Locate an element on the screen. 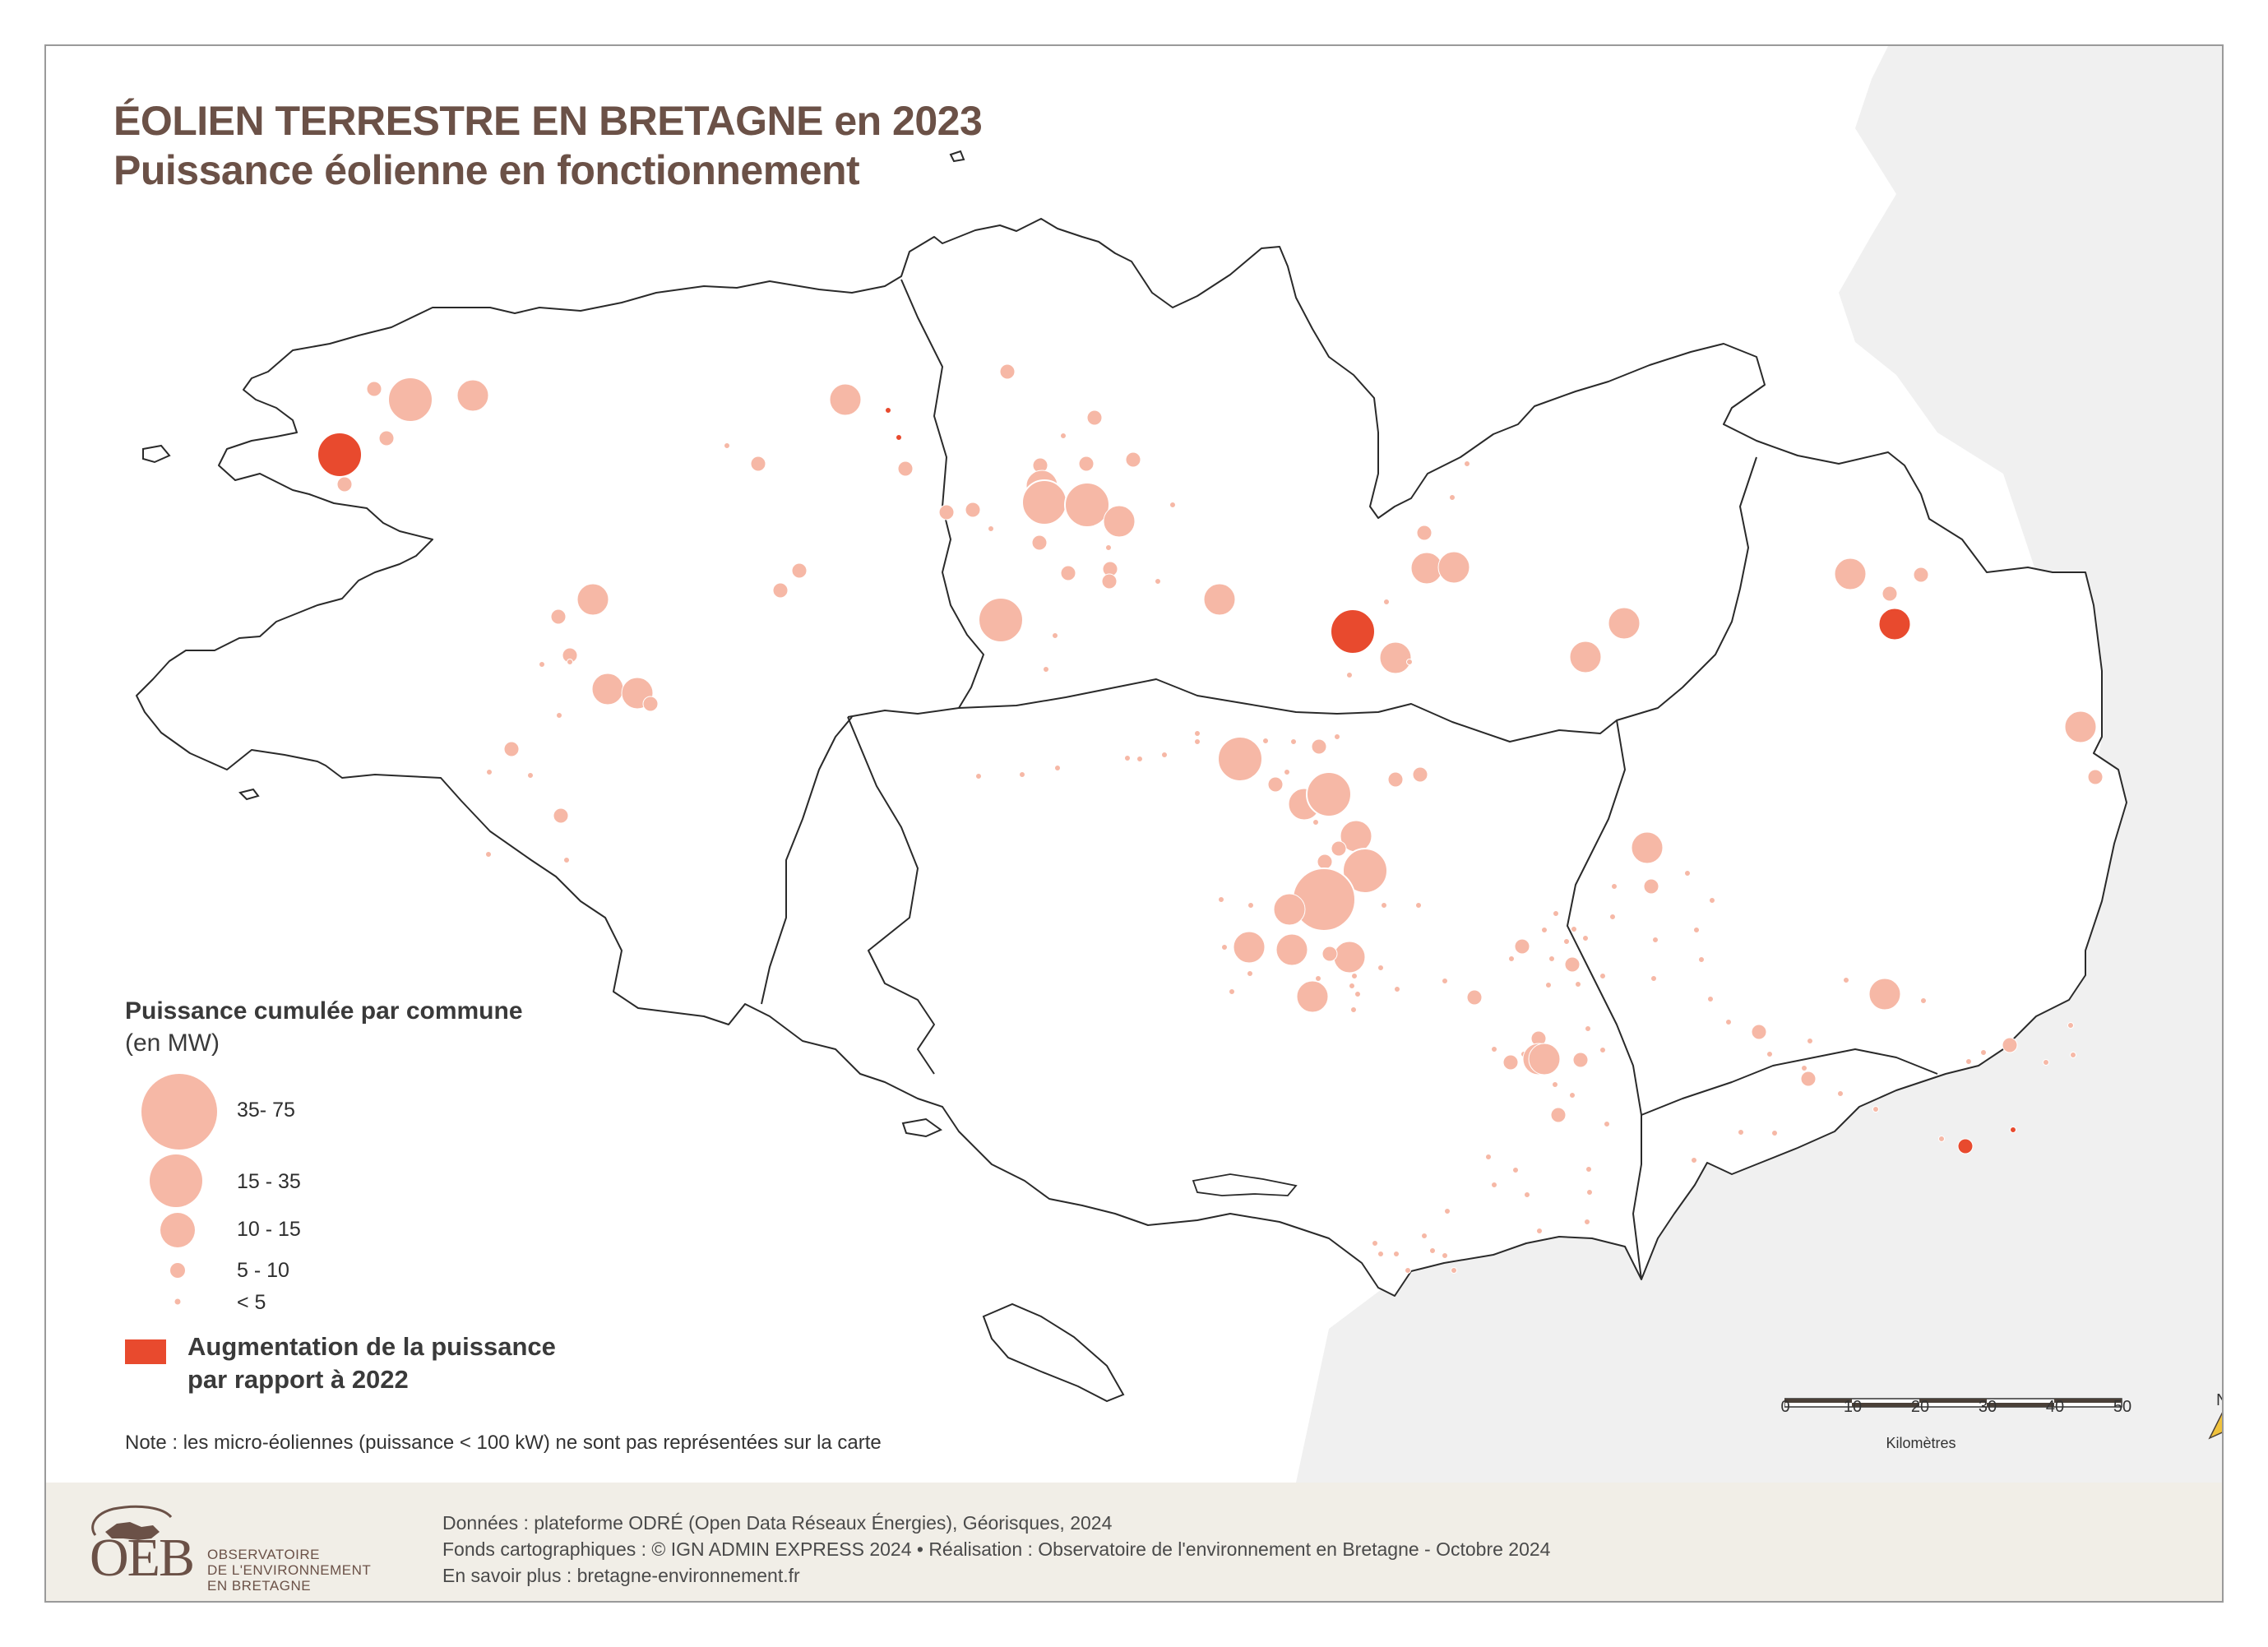 This screenshot has height=1647, width=2268. legend-label-15-35: 15 - 35 is located at coordinates (269, 1181).